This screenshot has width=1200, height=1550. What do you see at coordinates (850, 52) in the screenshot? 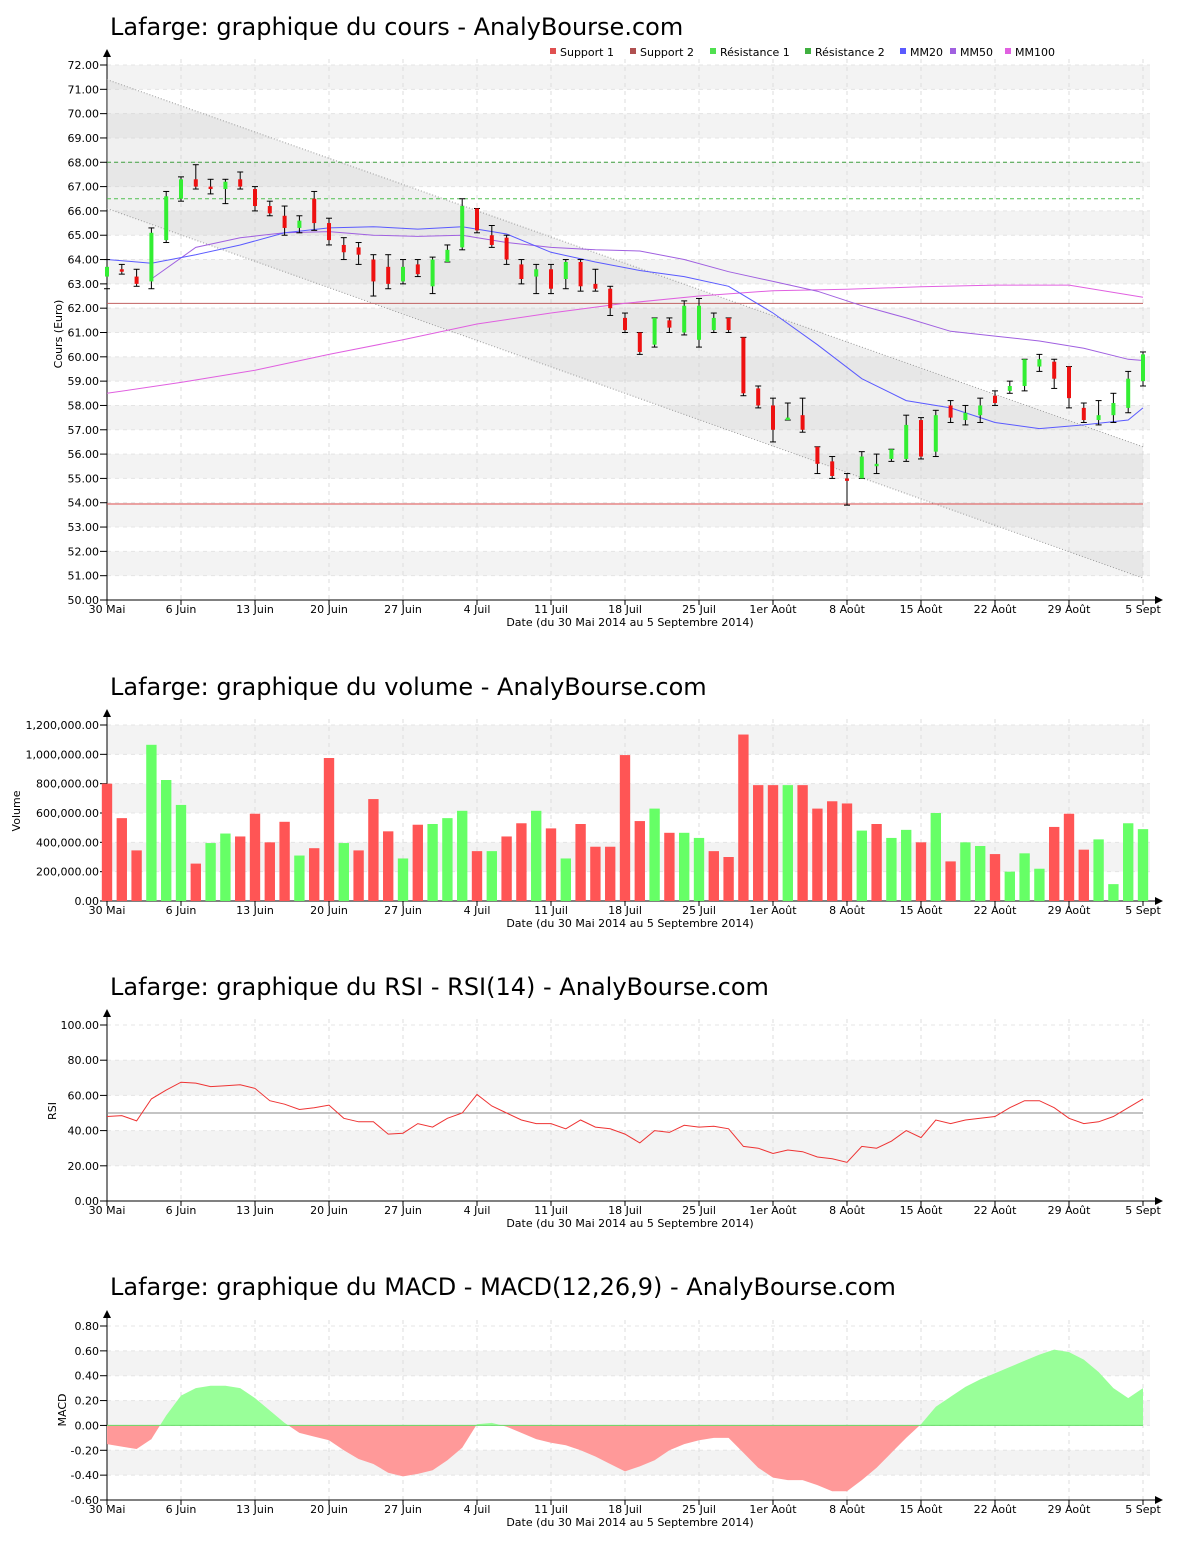
I see `legend-label: Résistance 2` at bounding box center [850, 52].